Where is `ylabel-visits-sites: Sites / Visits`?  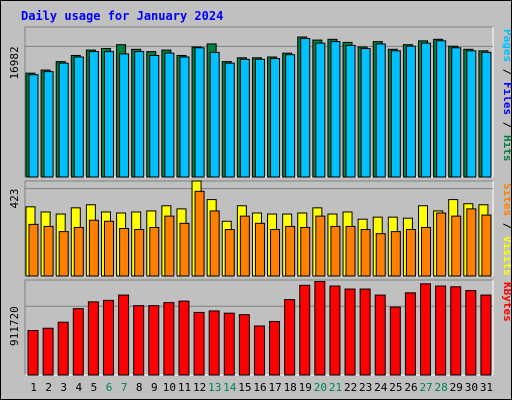 ylabel-visits-sites: Sites / Visits is located at coordinates (506, 229).